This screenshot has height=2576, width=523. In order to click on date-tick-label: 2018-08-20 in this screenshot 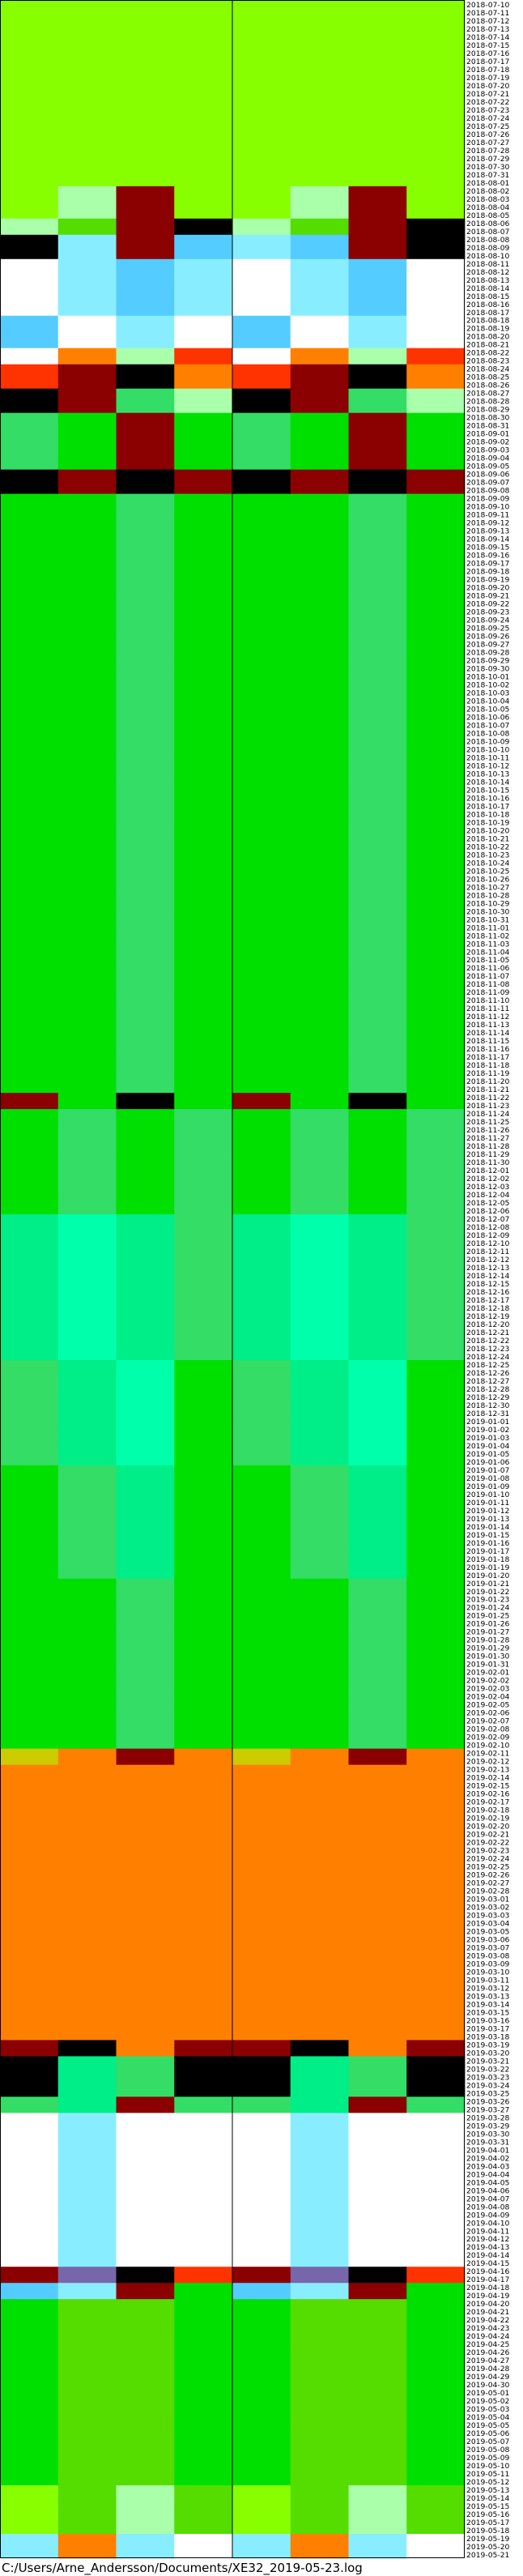, I will do `click(488, 337)`.